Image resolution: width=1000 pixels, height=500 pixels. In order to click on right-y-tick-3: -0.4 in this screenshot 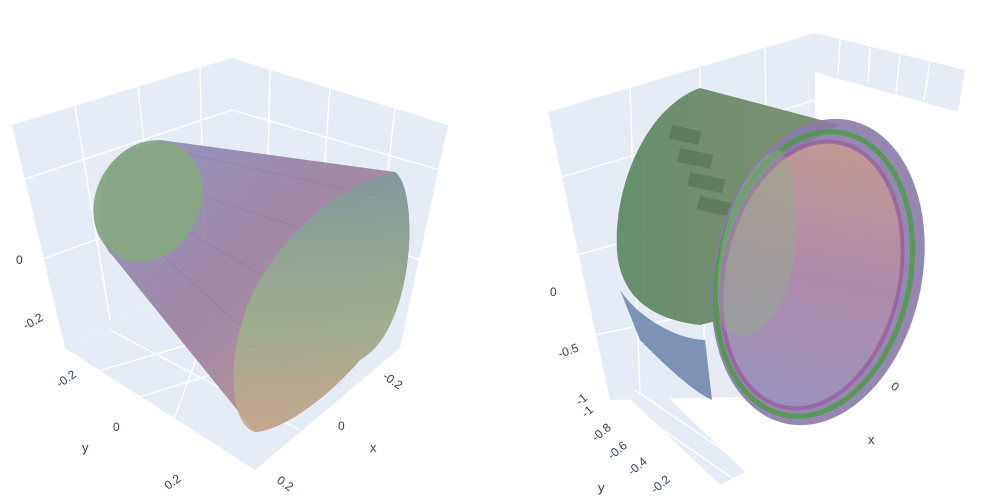, I will do `click(637, 466)`.